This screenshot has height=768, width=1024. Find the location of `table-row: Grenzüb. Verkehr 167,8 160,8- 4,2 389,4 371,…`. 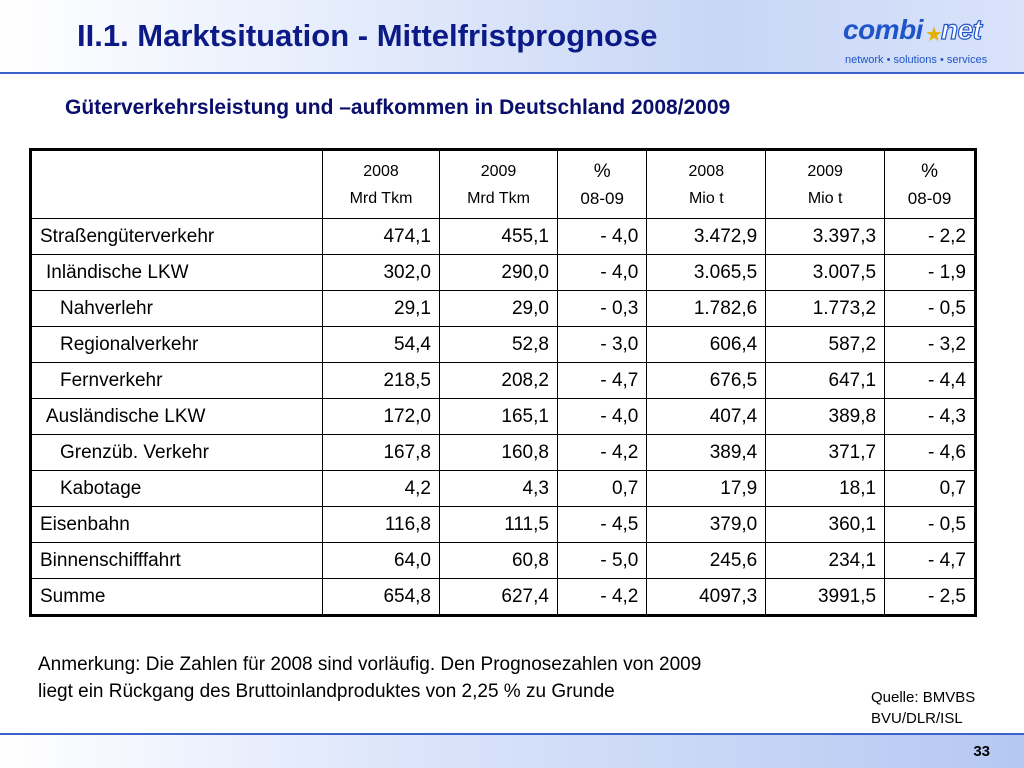

table-row: Grenzüb. Verkehr 167,8 160,8- 4,2 389,4 371,… is located at coordinates (503, 452).